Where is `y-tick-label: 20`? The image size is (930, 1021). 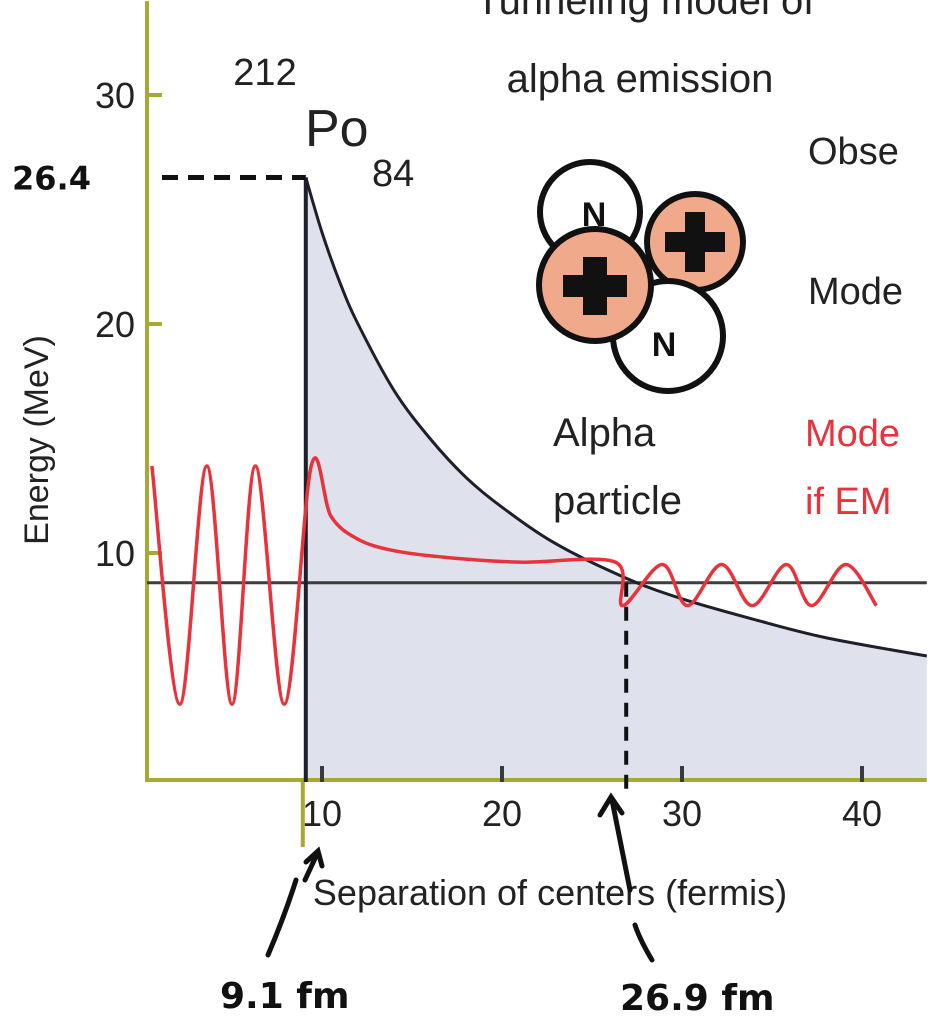
y-tick-label: 20 is located at coordinates (115, 324).